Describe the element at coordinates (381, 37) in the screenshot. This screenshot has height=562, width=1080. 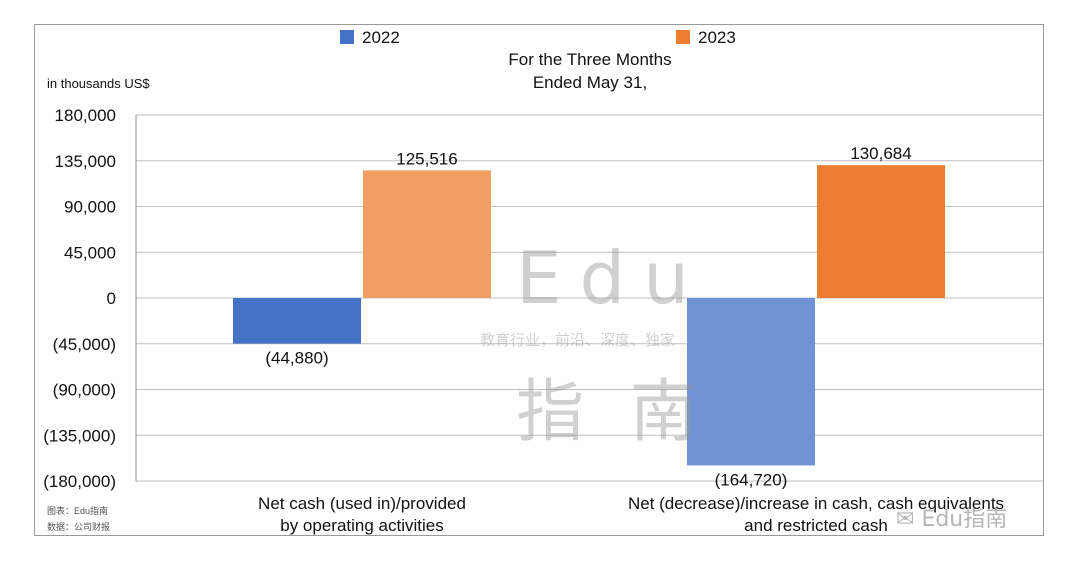
I see `legend-label-2022: 2022` at that location.